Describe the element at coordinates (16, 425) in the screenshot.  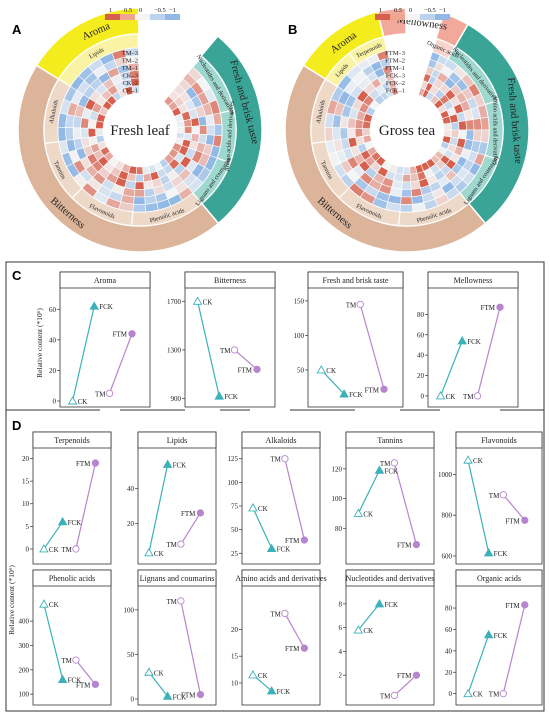
I see `panel-letter-d: D` at that location.